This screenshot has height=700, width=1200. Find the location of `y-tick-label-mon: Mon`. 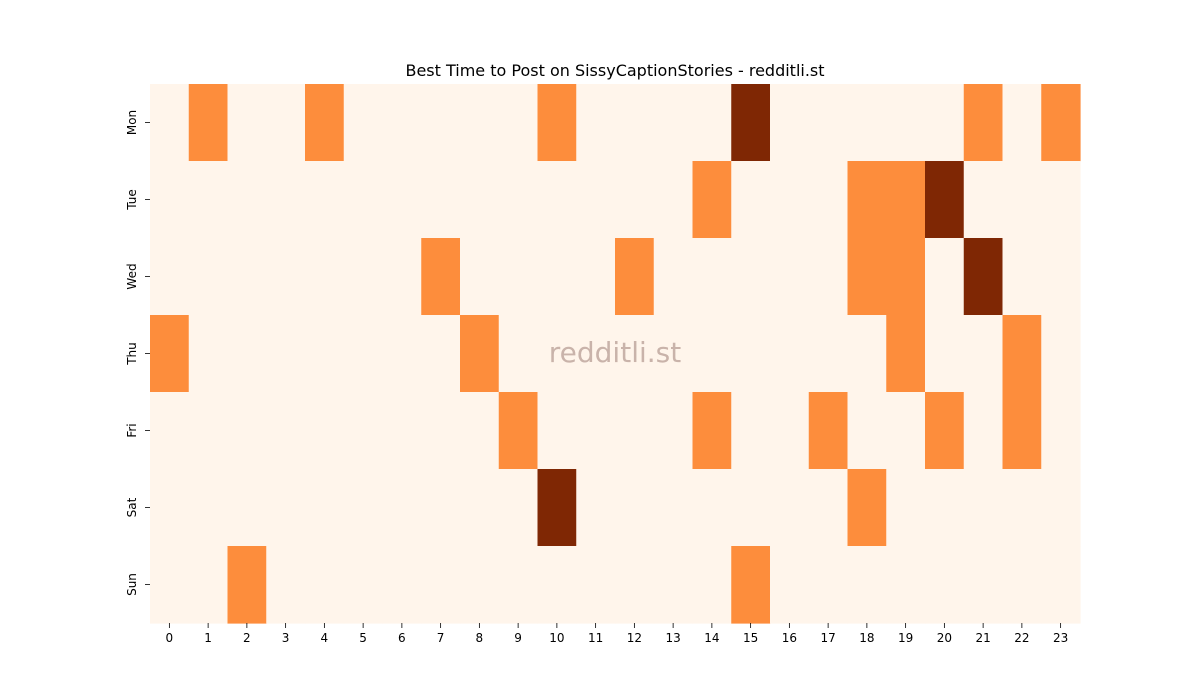

y-tick-label-mon: Mon is located at coordinates (132, 122).